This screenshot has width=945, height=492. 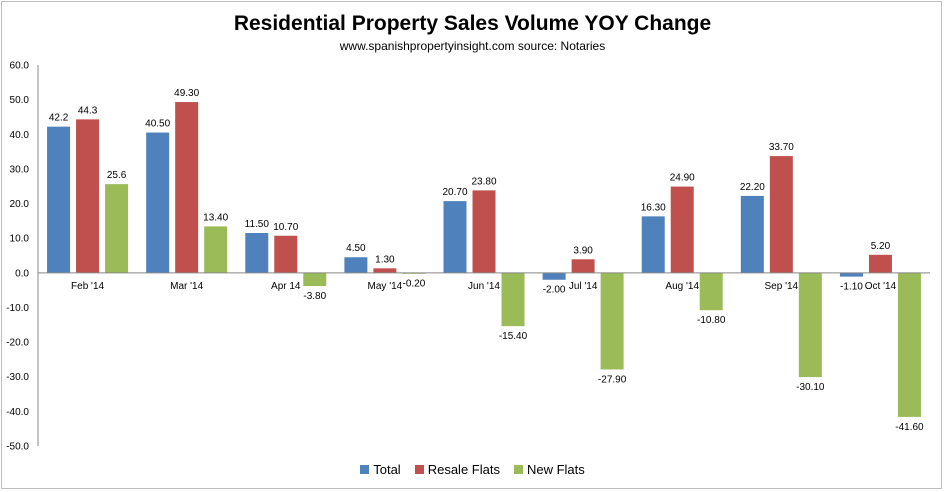 I want to click on data-label: 33.70, so click(x=781, y=147).